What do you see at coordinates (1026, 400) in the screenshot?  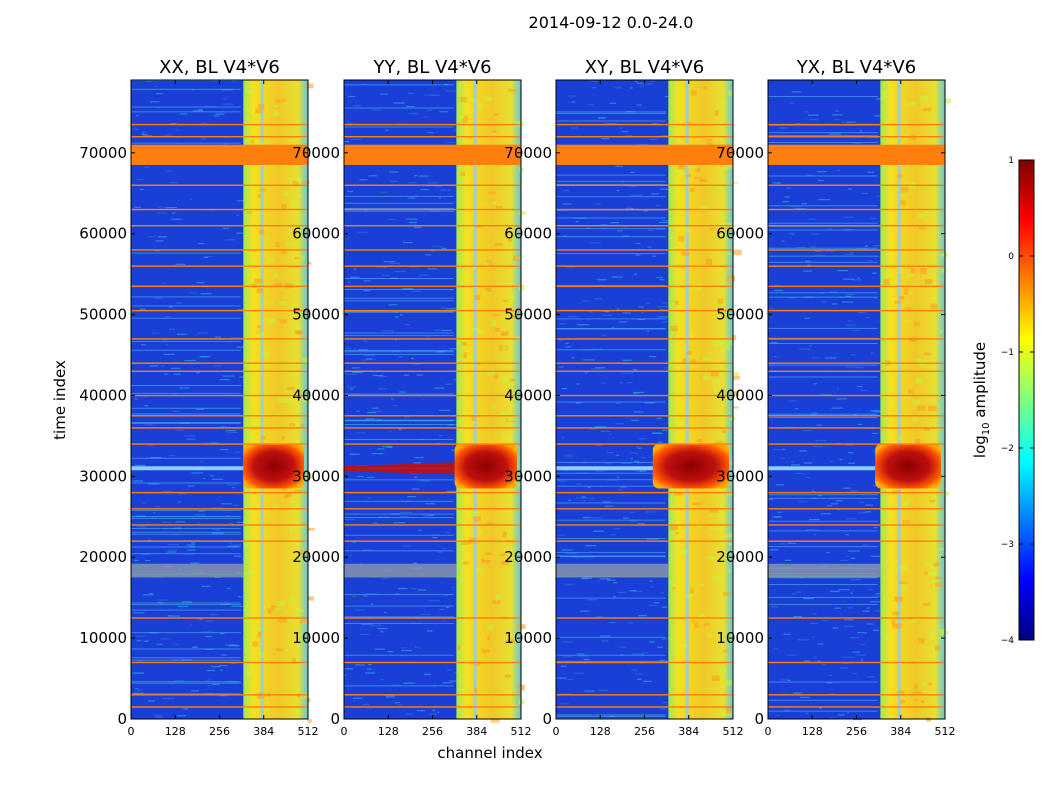 I see `colorbar-bar` at bounding box center [1026, 400].